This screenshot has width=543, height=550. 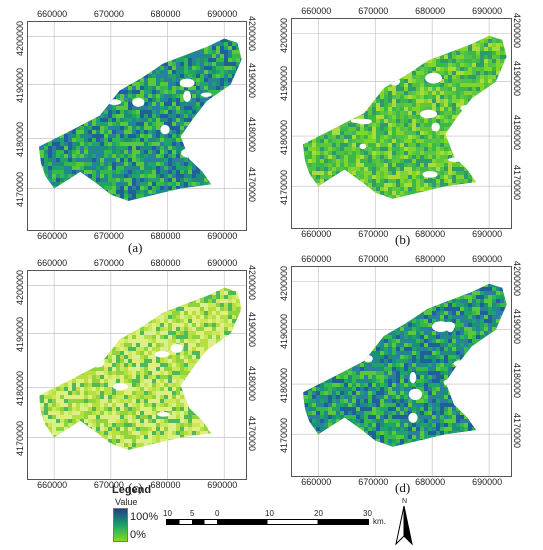 I want to click on scale-label: 30, so click(x=367, y=513).